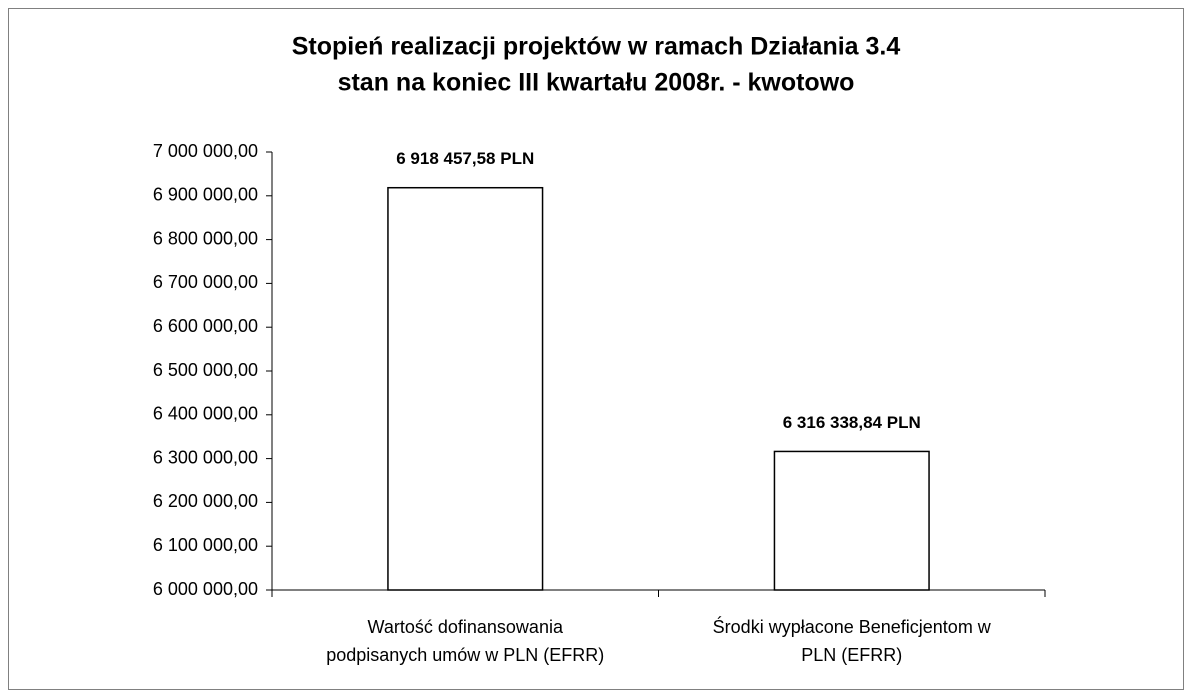  What do you see at coordinates (466, 627) in the screenshot?
I see `x-tick-label: Wartość dofinansowania` at bounding box center [466, 627].